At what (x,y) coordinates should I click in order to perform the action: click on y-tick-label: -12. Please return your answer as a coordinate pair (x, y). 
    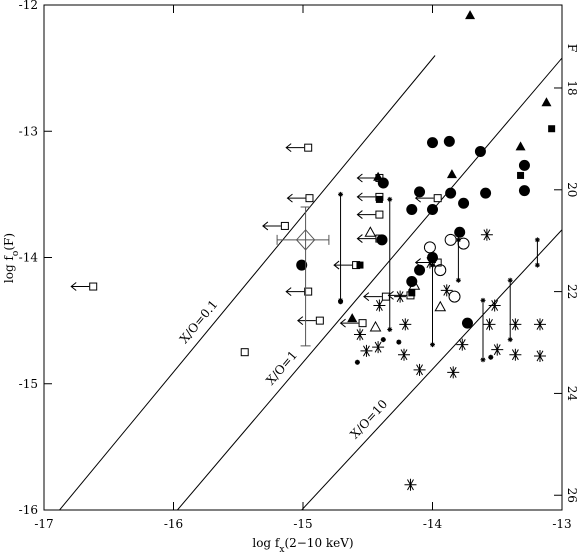
    Looking at the image, I should click on (28, 6).